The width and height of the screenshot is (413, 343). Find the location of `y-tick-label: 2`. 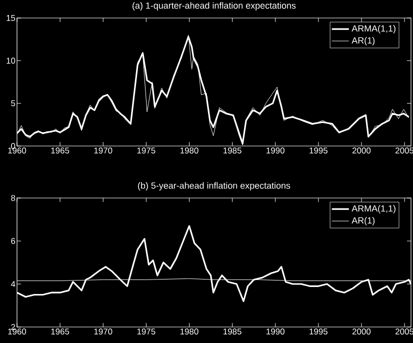

y-tick-label: 2 is located at coordinates (13, 327).